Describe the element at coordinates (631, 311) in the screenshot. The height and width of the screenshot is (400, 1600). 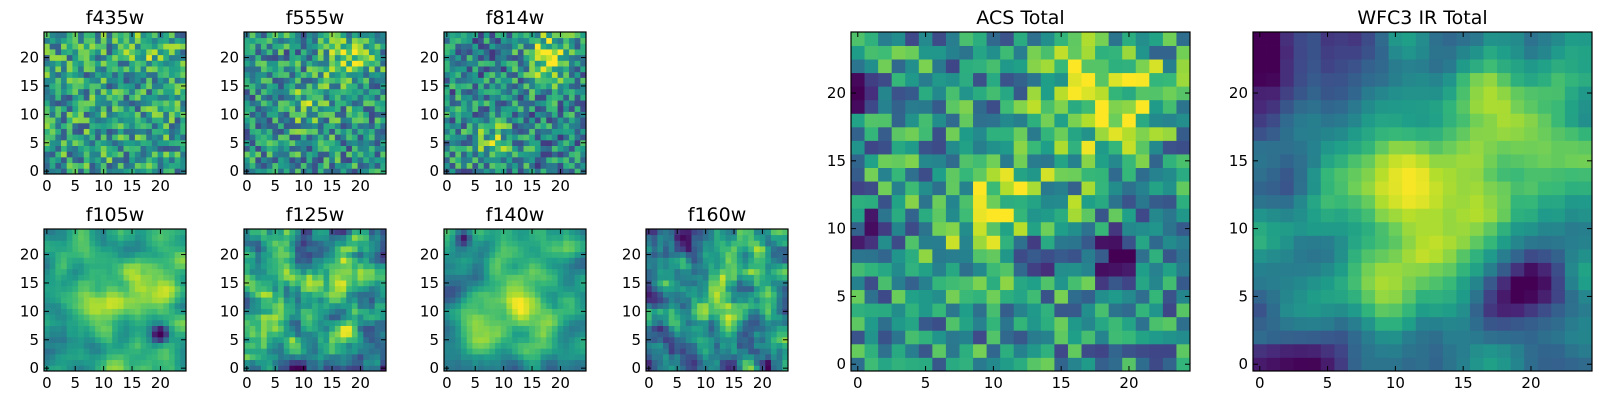
I see `y-tick-label: 10` at that location.